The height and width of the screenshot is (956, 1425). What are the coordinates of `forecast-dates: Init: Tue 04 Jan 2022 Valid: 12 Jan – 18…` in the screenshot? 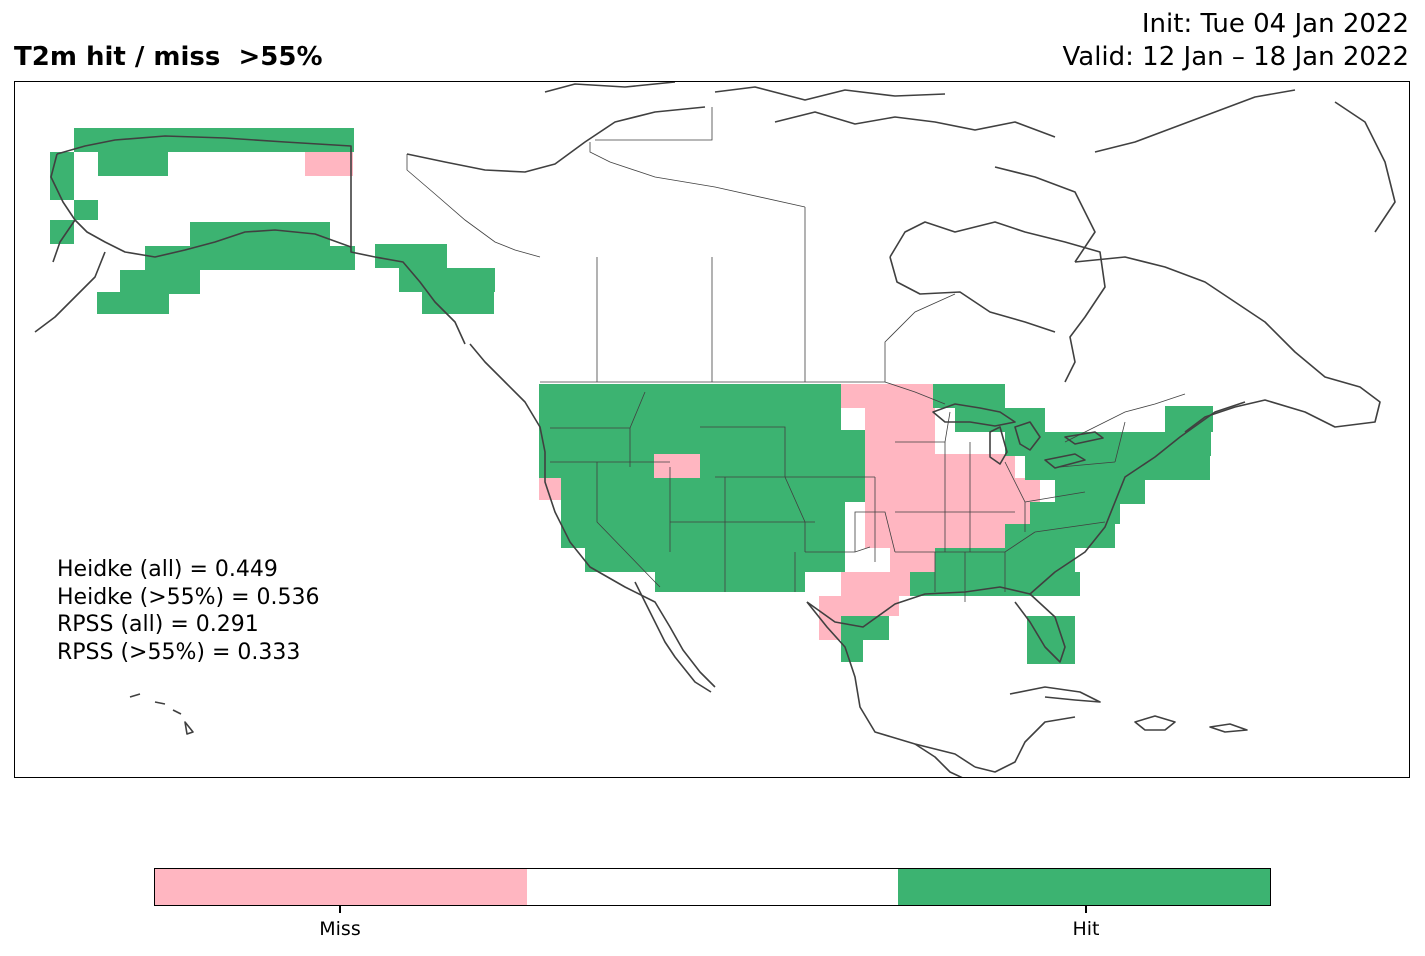 It's located at (1236, 41).